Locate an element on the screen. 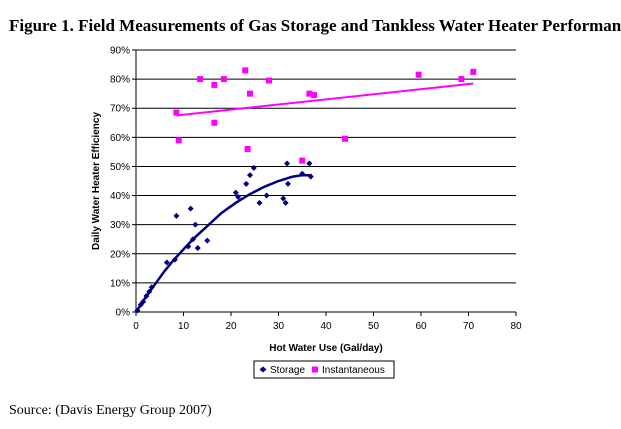 The width and height of the screenshot is (621, 429). y-tick-label: 90% is located at coordinates (120, 51).